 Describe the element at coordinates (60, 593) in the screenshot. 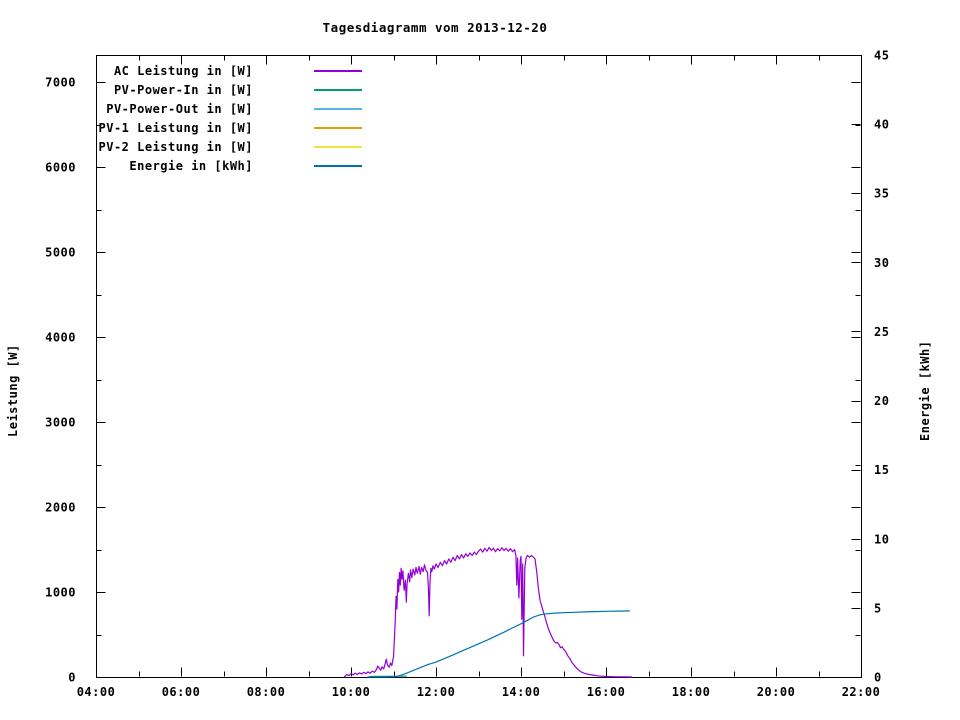

I see `y1-tick-label: 1000` at that location.